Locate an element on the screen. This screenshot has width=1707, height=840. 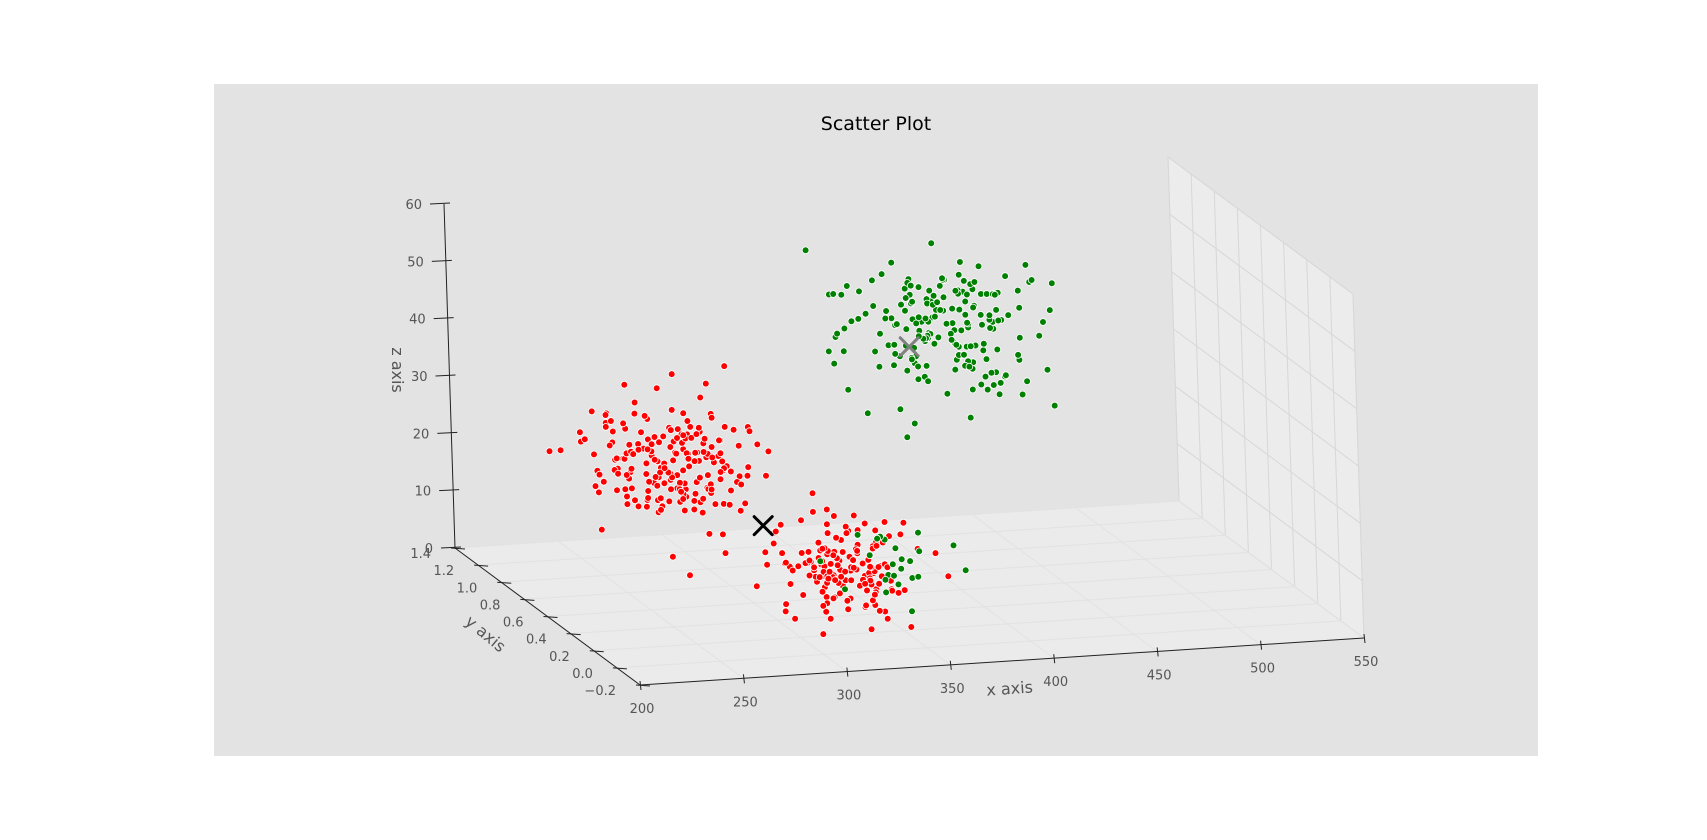
y-tick-label: 1.4 is located at coordinates (420, 554).